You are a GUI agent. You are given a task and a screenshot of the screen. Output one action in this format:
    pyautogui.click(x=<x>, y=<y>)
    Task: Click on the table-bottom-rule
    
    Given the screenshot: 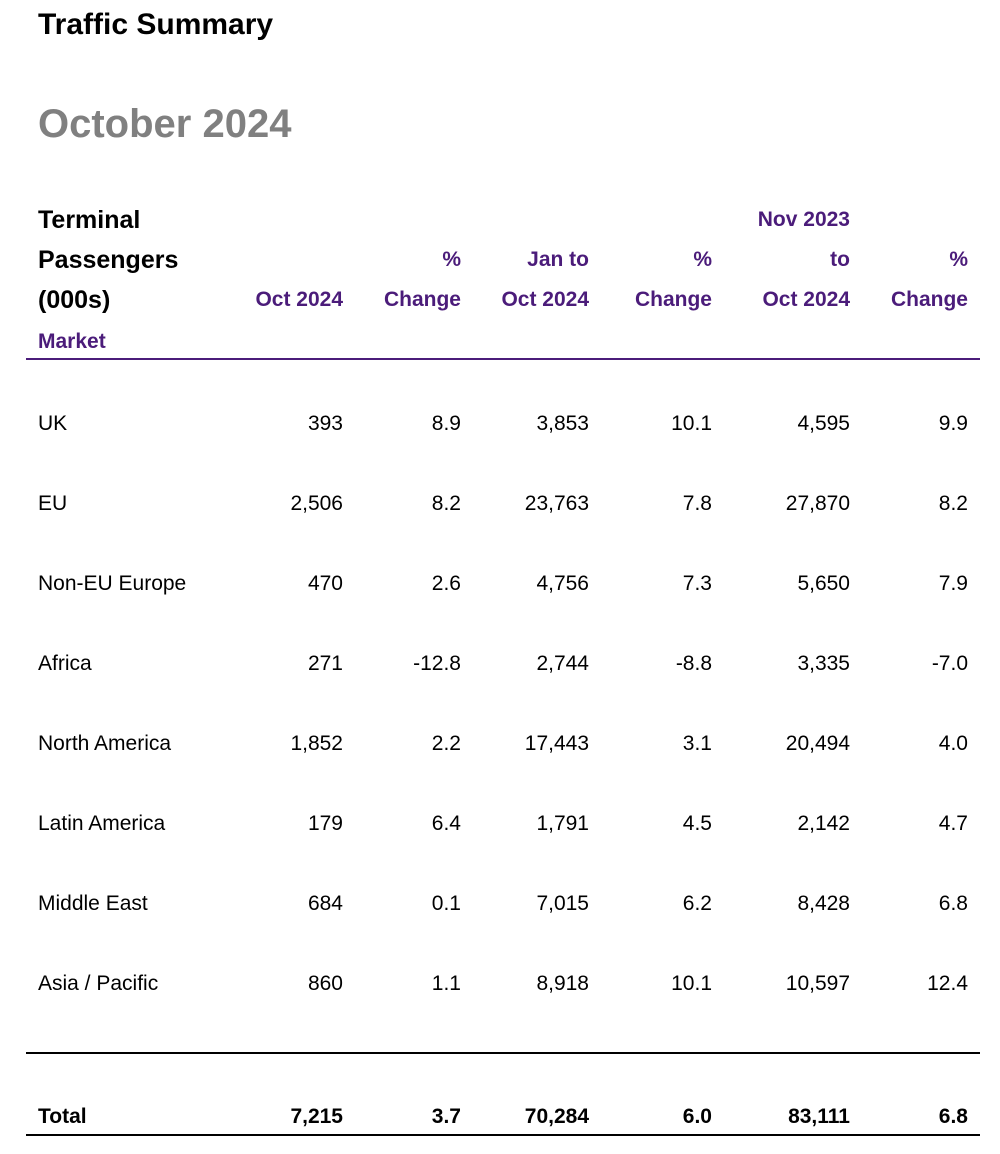 What is the action you would take?
    pyautogui.click(x=503, y=1135)
    